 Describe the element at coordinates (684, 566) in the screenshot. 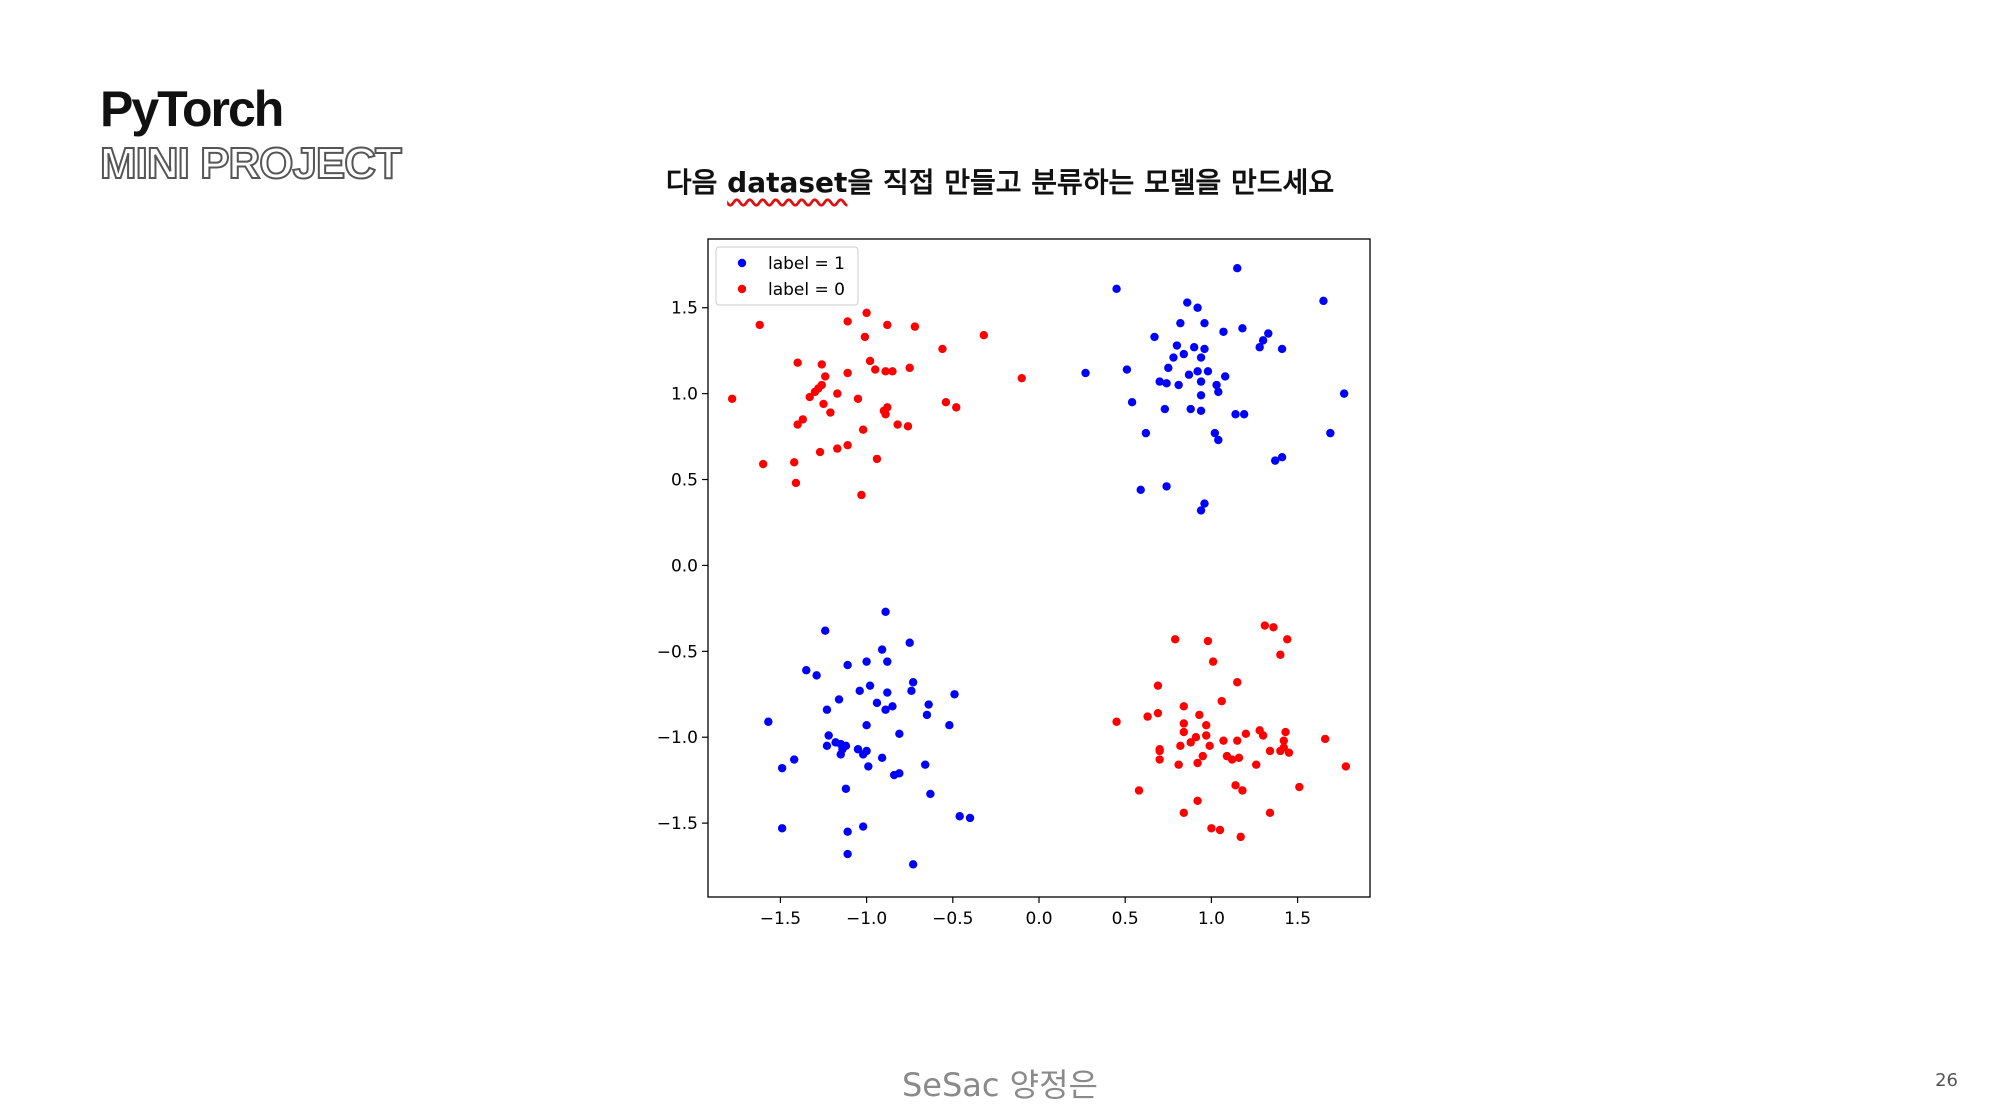

I see `y-tick-label: 0.0` at that location.